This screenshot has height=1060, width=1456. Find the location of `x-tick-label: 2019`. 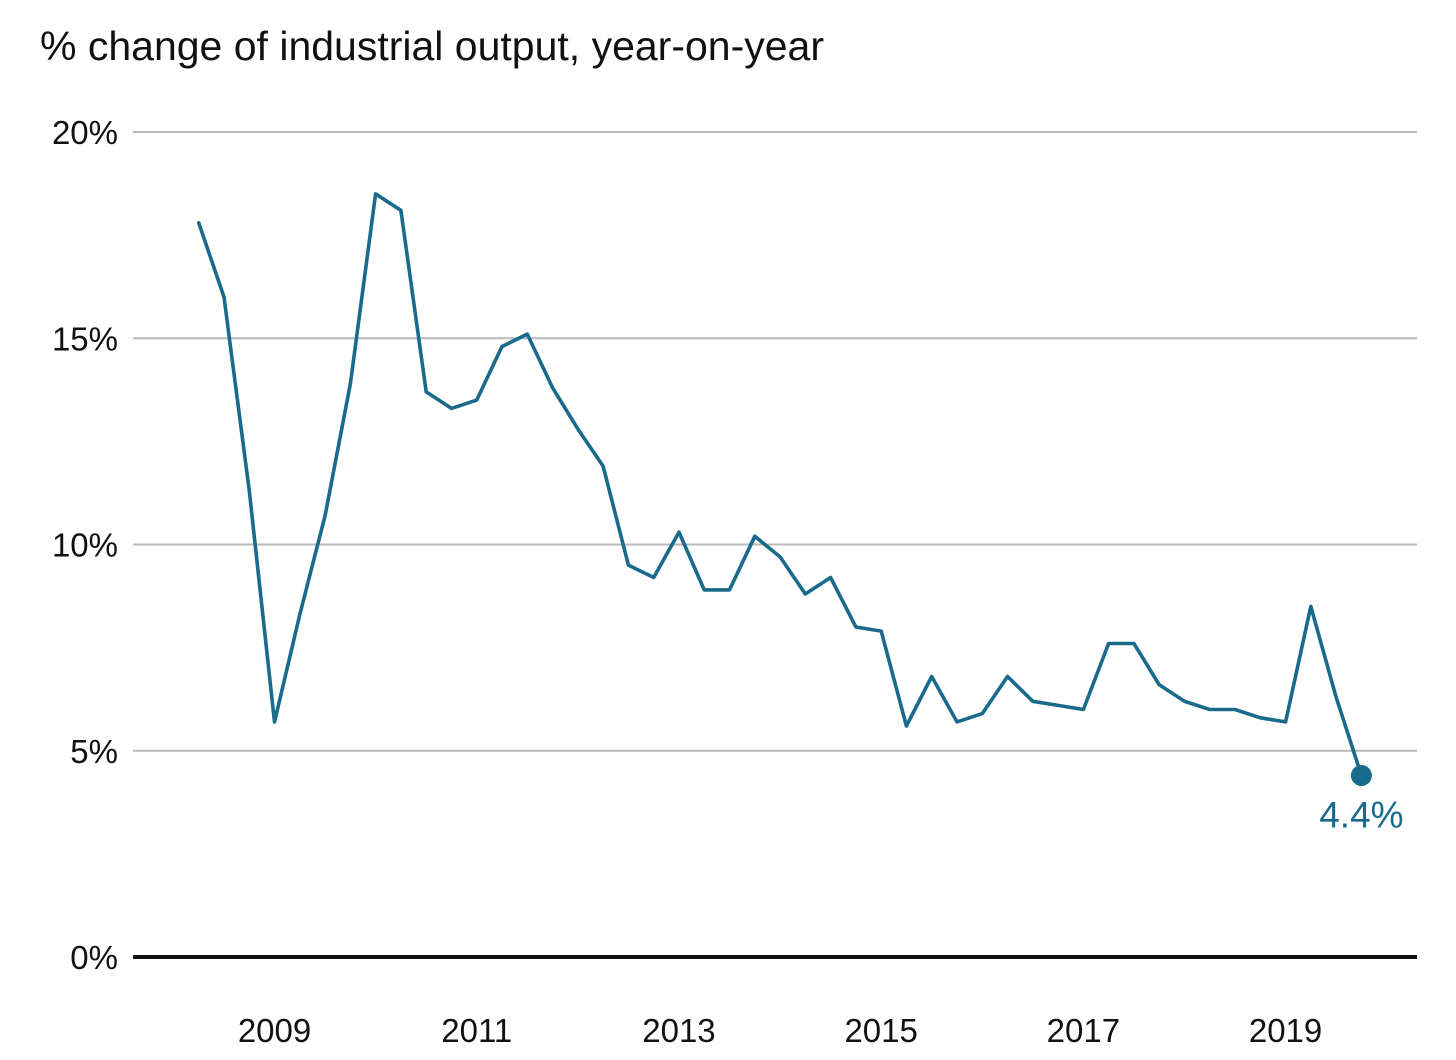

x-tick-label: 2019 is located at coordinates (1285, 1030).